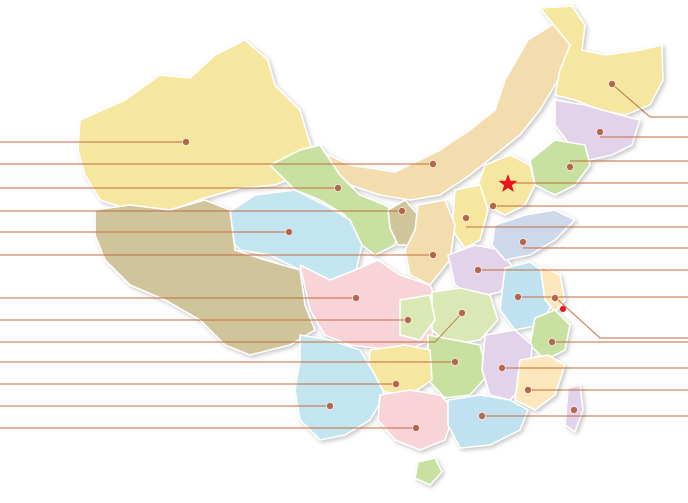 The width and height of the screenshot is (688, 503). What do you see at coordinates (416, 420) in the screenshot?
I see `region-guangxi` at bounding box center [416, 420].